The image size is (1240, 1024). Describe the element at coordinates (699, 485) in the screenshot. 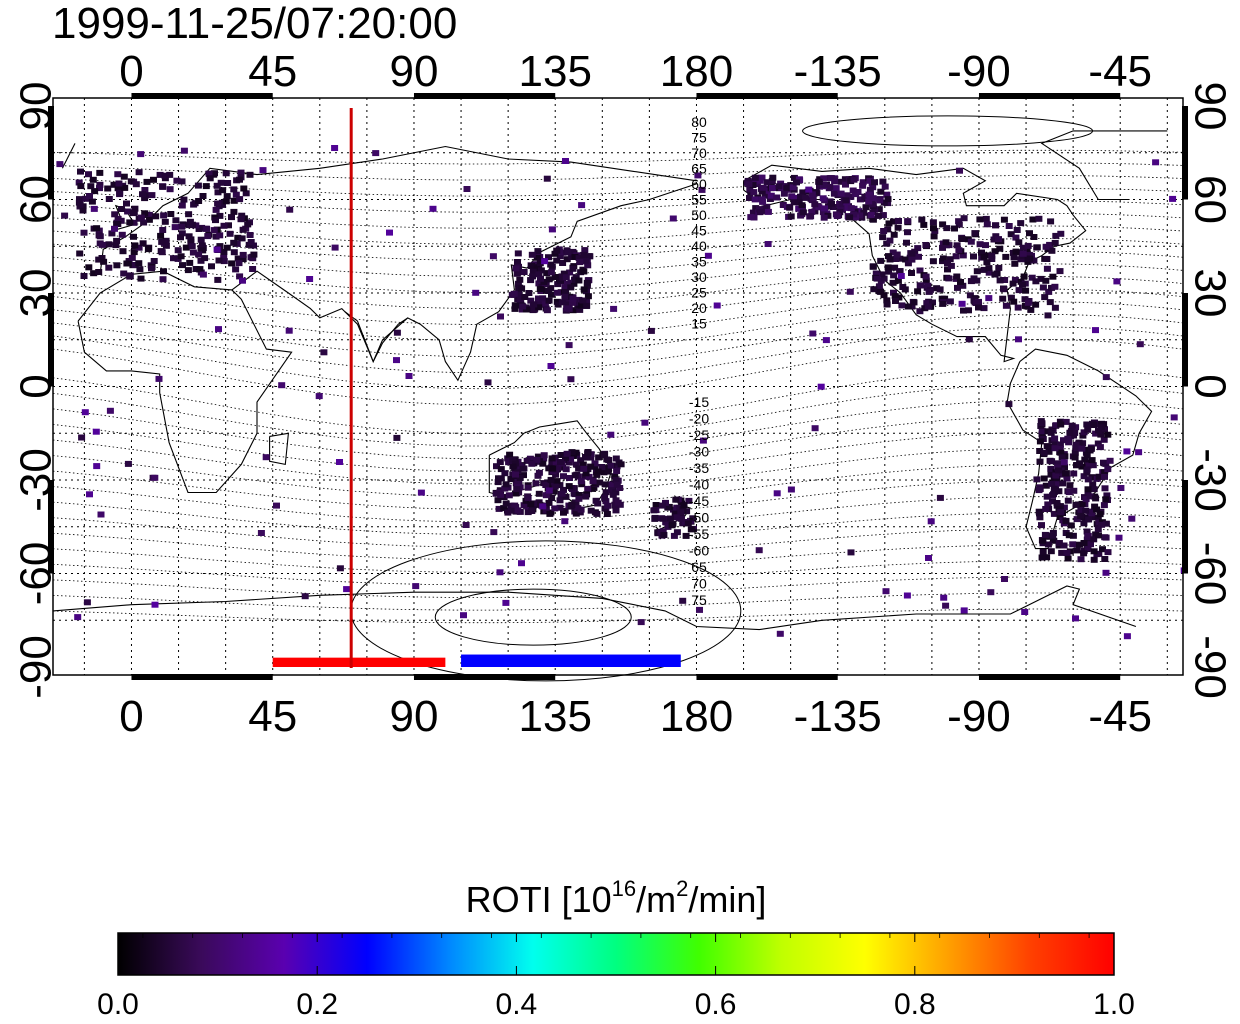

I see `contour-label: -40` at that location.